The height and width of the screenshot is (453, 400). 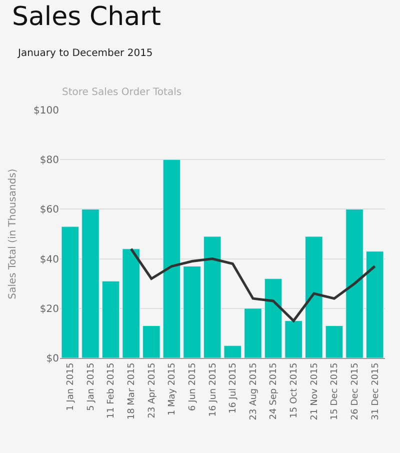 I want to click on x-tick-label: 16 Jun 2015, so click(x=213, y=389).